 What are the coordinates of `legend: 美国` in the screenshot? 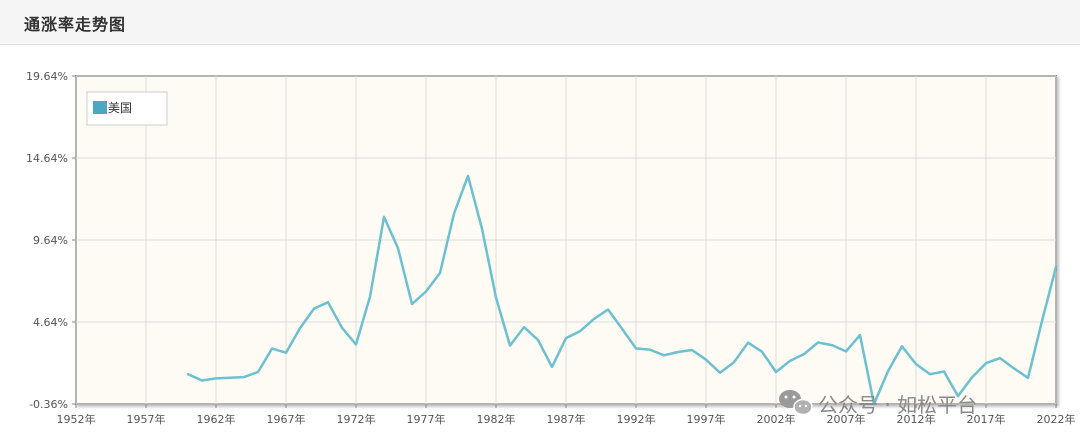 It's located at (127, 108).